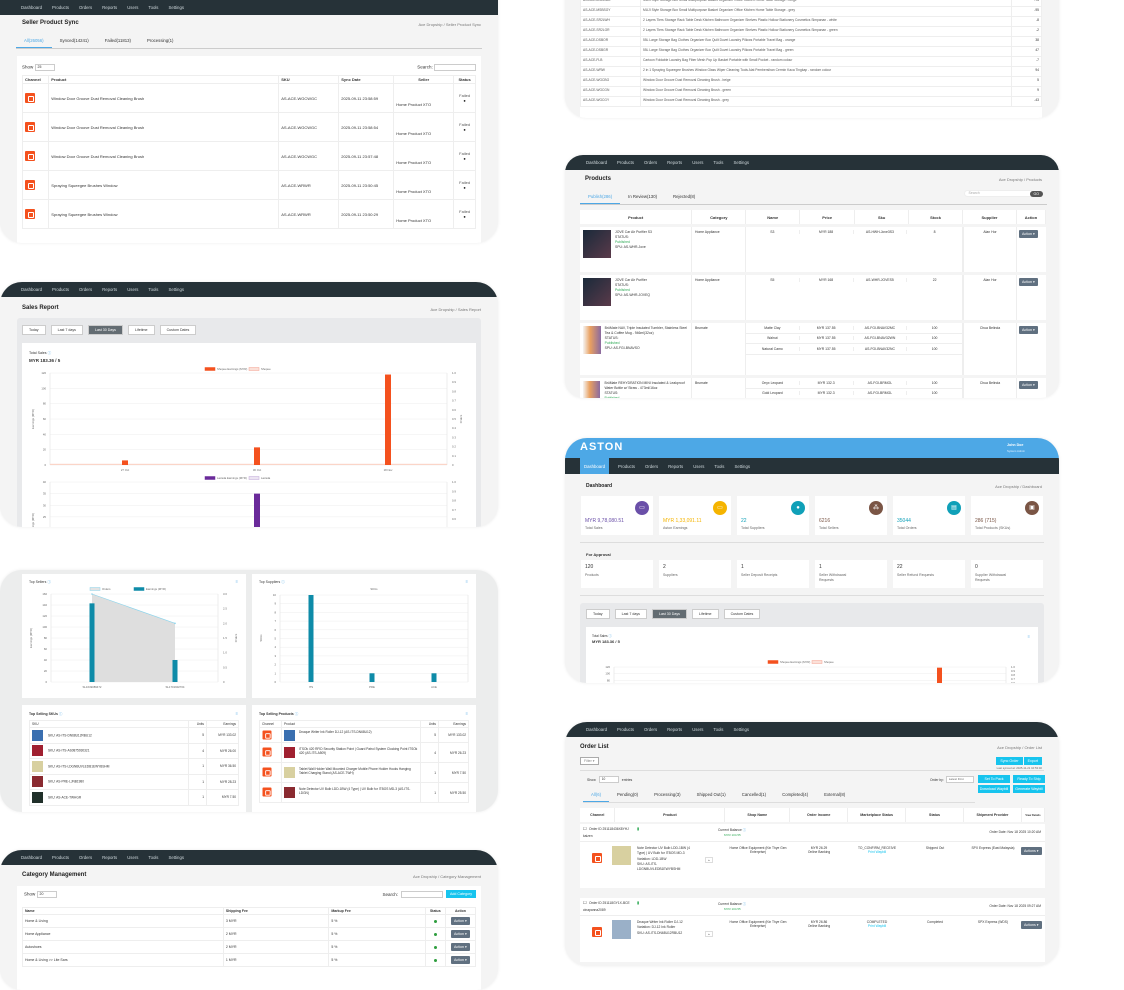  Describe the element at coordinates (1031, 925) in the screenshot. I see `actions-button: Actions ▾` at that location.